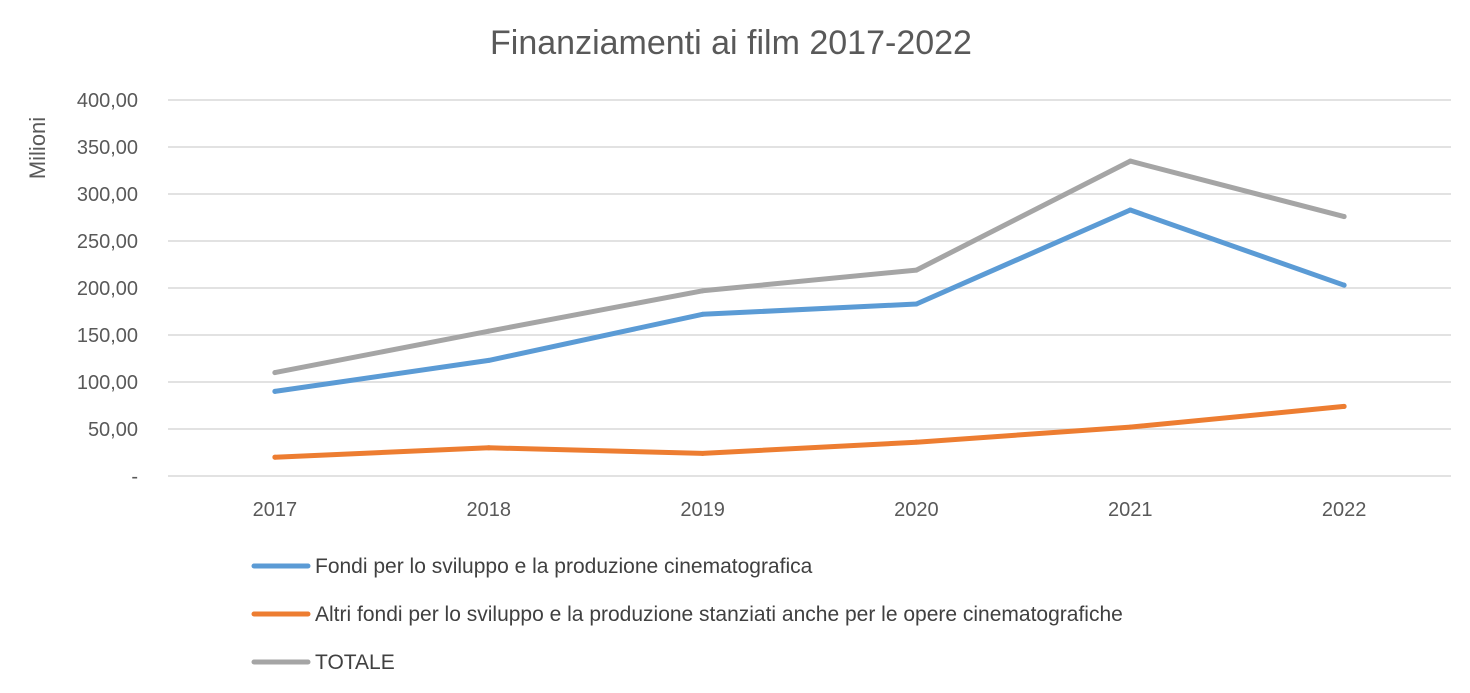  I want to click on x-axis-ticks: 2017 2018 2019 2020 2021 2022, so click(810, 510).